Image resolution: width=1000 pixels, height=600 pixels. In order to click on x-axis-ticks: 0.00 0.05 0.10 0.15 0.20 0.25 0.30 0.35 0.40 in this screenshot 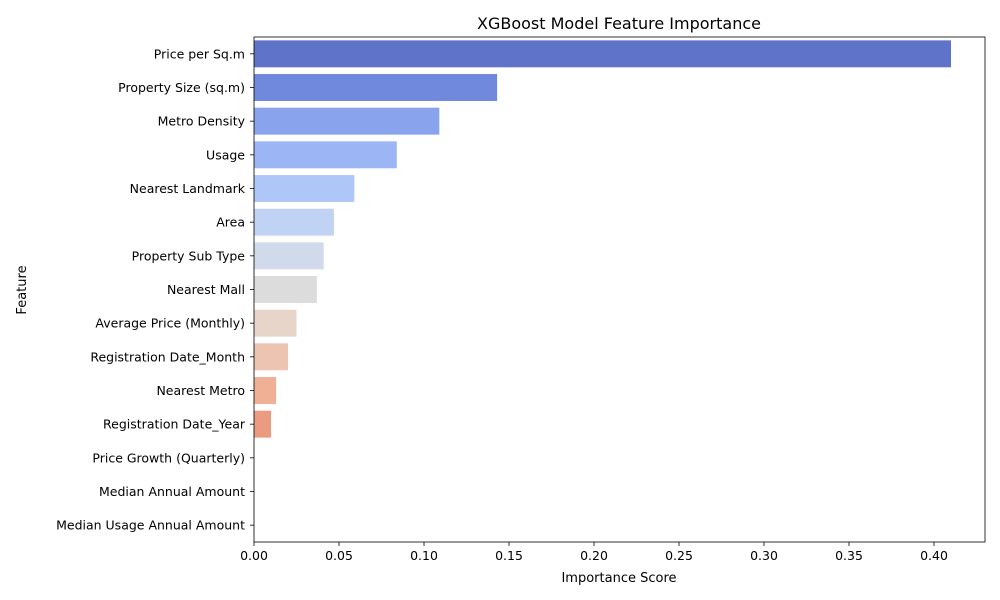, I will do `click(594, 552)`.